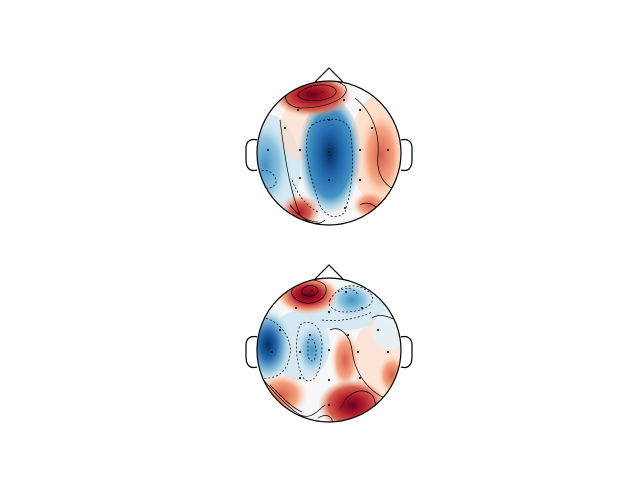 The width and height of the screenshot is (640, 480). I want to click on topomap-1-sensors, so click(328, 150).